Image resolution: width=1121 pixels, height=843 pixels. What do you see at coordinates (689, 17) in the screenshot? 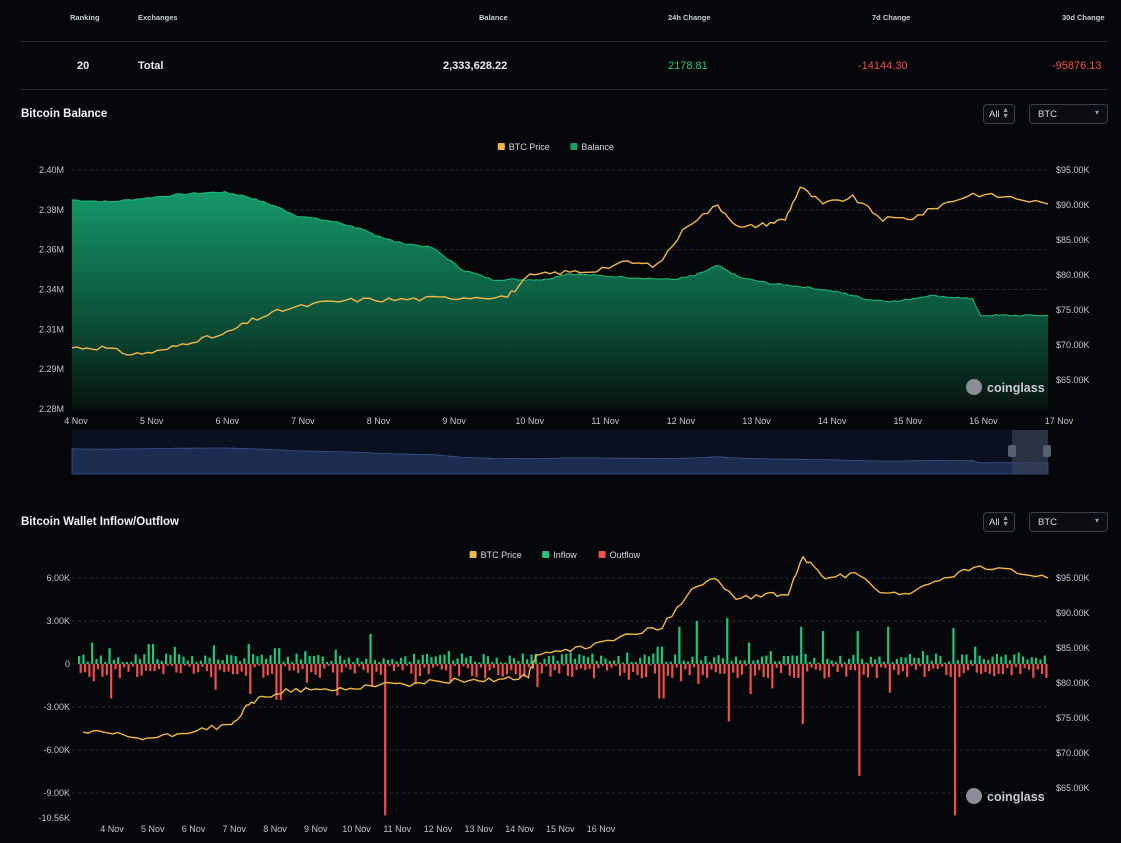
I see `header-24h-change: 24h Change` at bounding box center [689, 17].